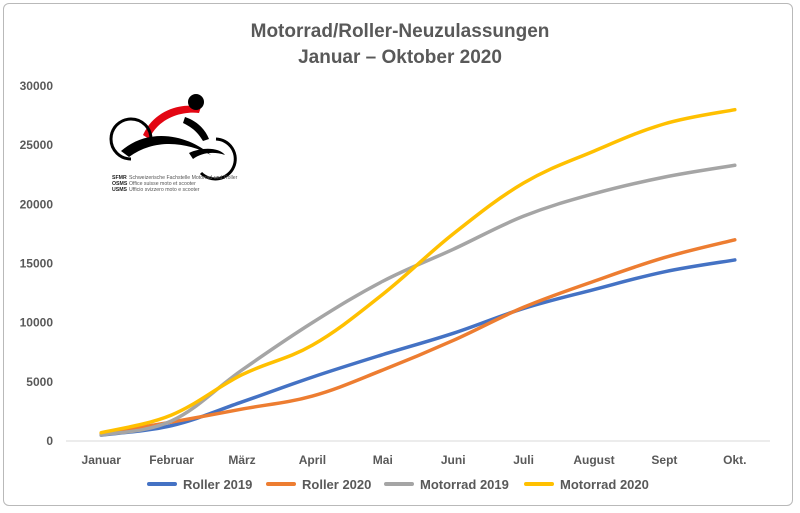 The width and height of the screenshot is (800, 513). I want to click on y-tick-label: 30000, so click(37, 86).